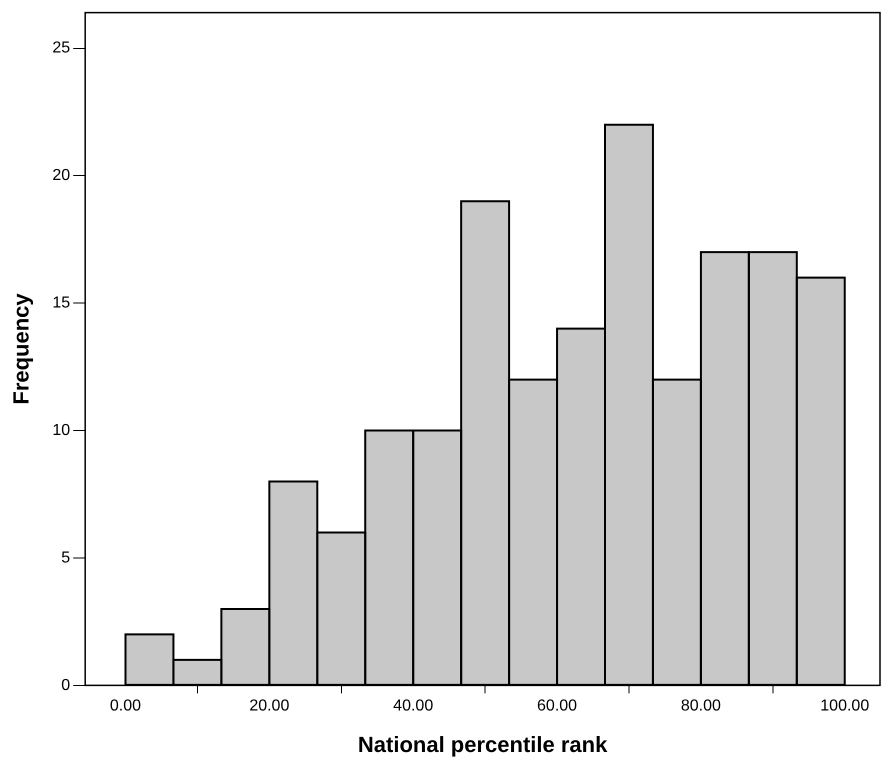 The height and width of the screenshot is (773, 881). Describe the element at coordinates (65, 557) in the screenshot. I see `y-tick-label: 5` at that location.